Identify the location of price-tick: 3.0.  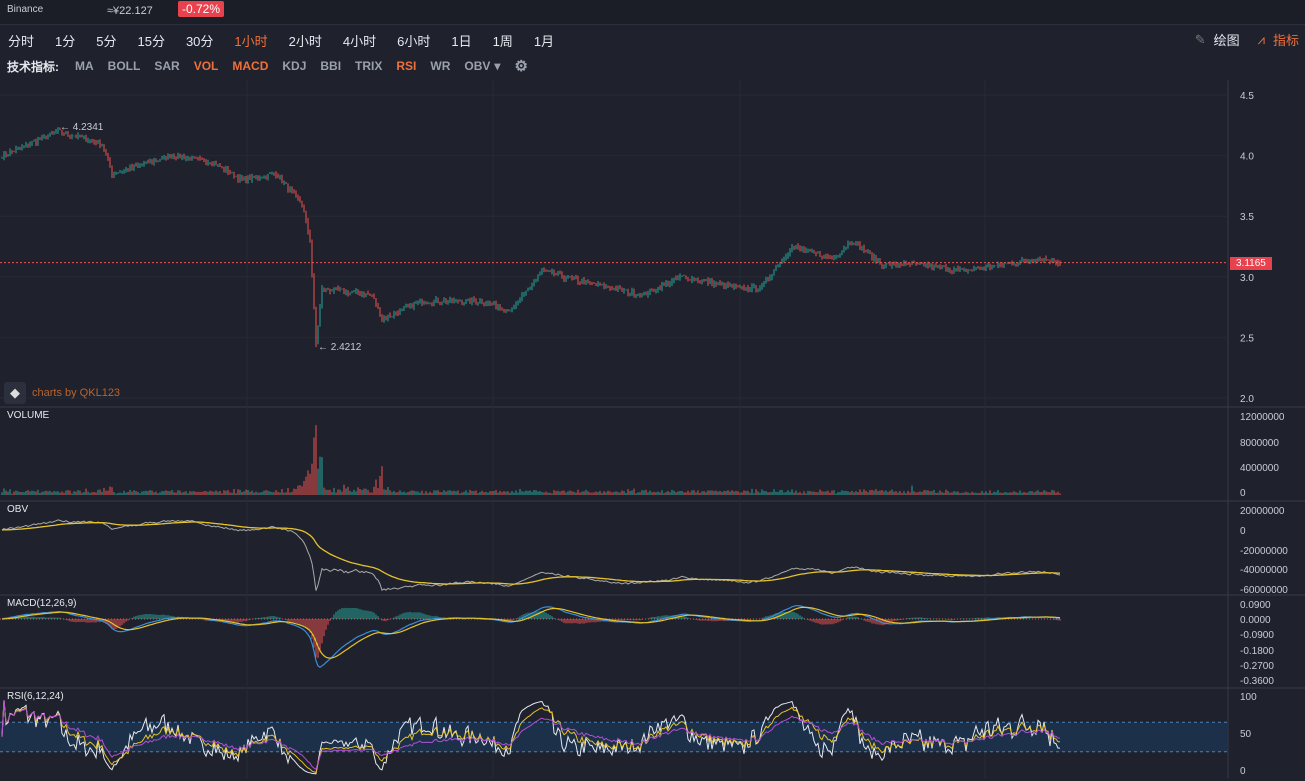
(1247, 278).